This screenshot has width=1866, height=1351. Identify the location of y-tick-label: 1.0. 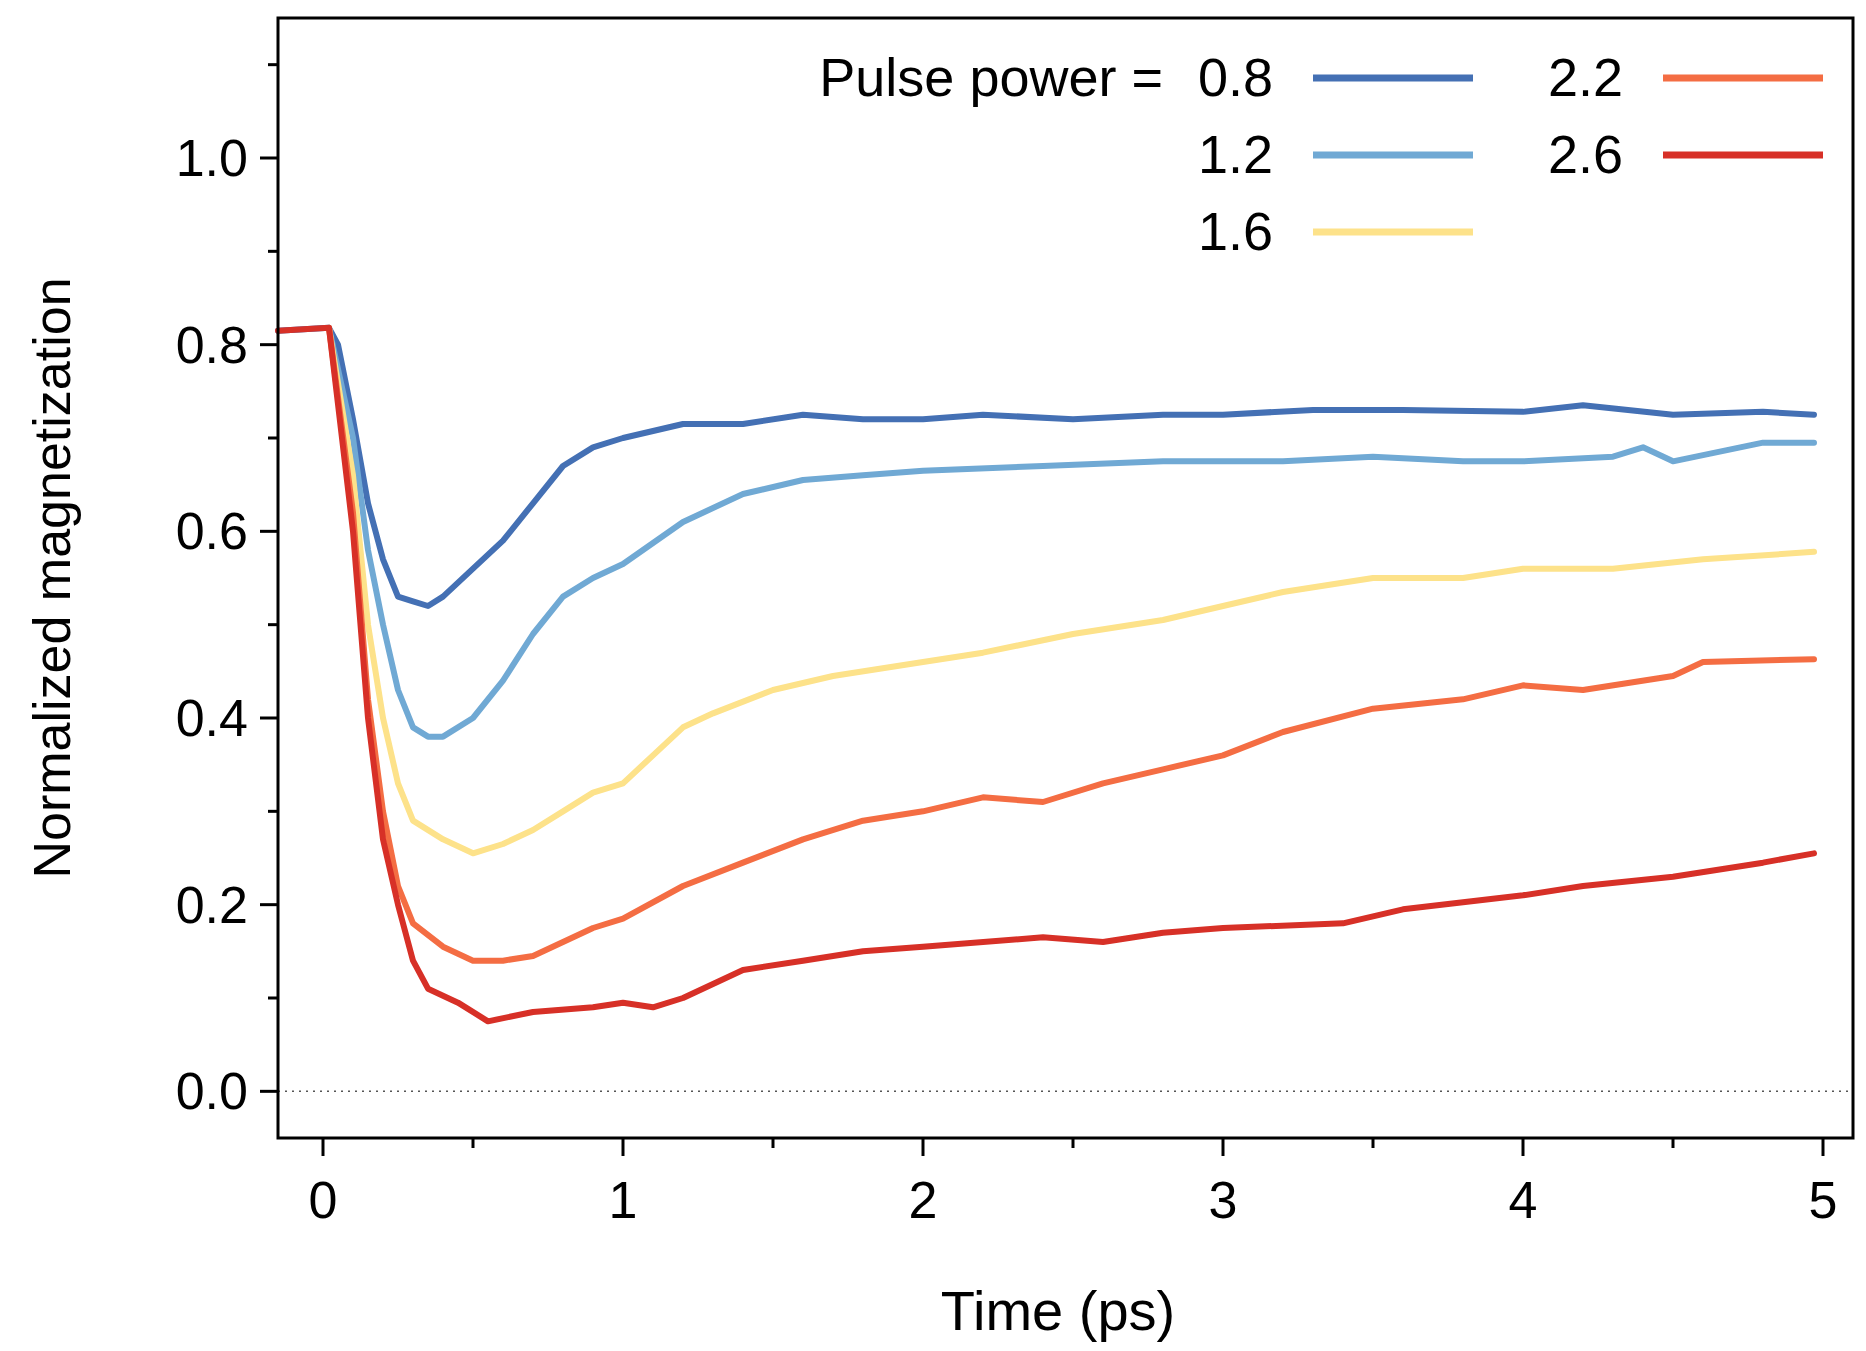
(211, 158).